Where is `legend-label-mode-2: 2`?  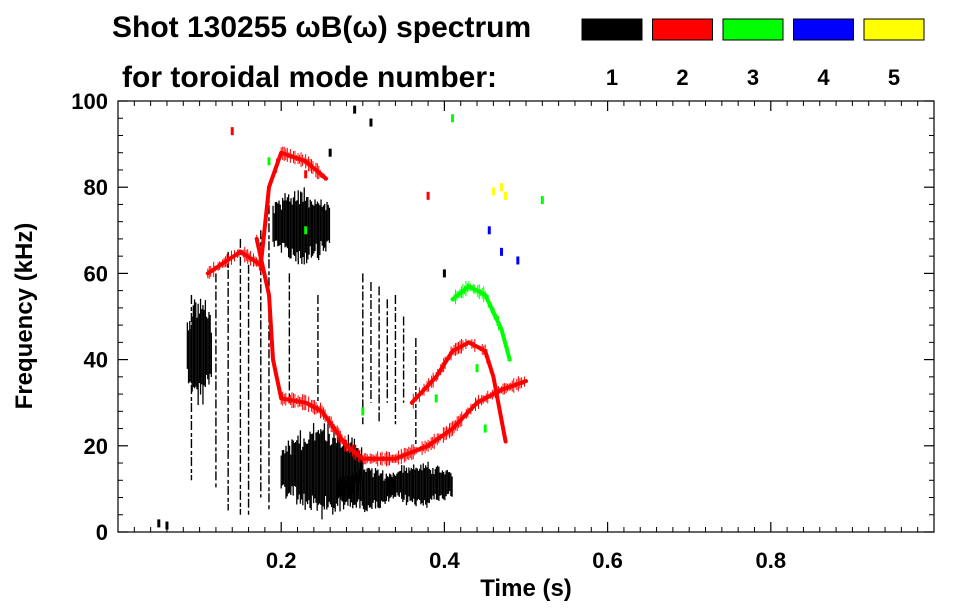 legend-label-mode-2: 2 is located at coordinates (682, 77).